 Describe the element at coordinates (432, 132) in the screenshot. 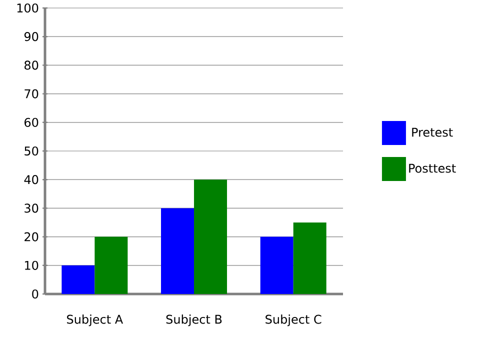

I see `legend-label: Pretest` at that location.